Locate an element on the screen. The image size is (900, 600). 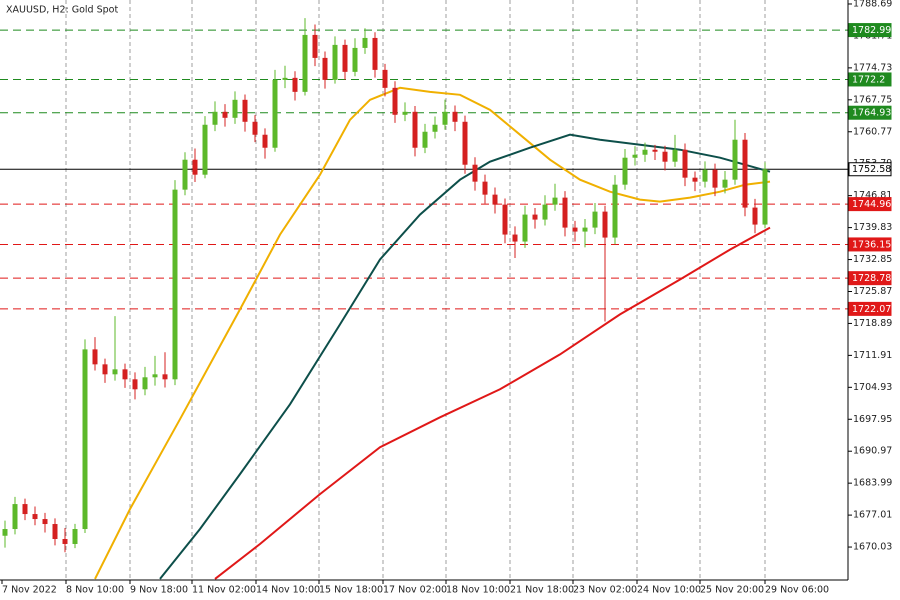
level-label: 1736.15 is located at coordinates (871, 244).